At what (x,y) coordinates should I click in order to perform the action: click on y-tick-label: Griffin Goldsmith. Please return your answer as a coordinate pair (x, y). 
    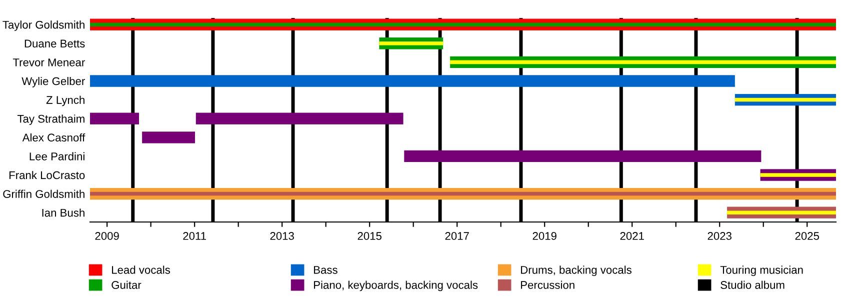
    Looking at the image, I should click on (43, 194).